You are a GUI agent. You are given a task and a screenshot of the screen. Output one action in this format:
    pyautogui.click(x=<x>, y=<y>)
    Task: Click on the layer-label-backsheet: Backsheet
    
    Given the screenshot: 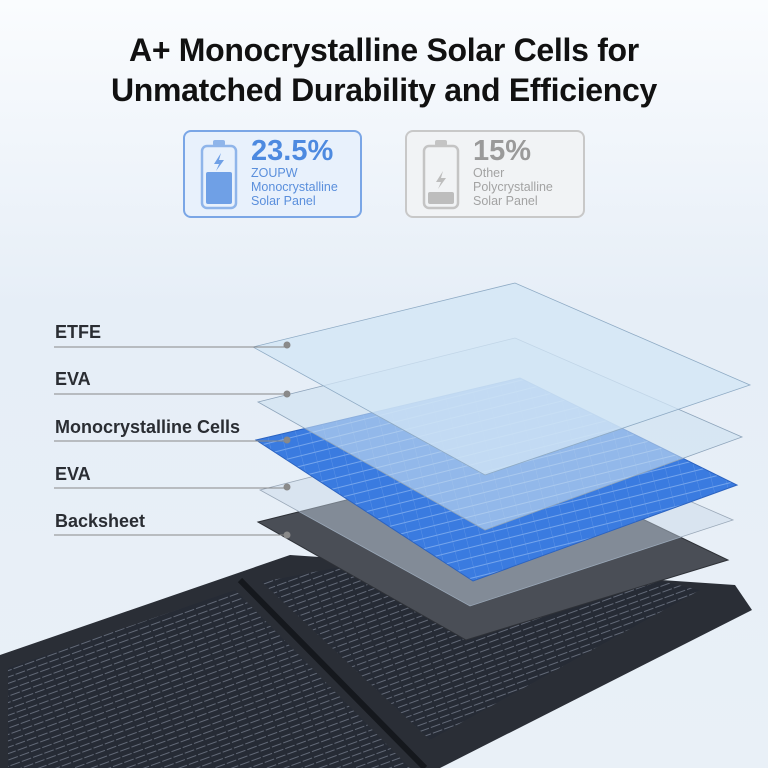 What is the action you would take?
    pyautogui.click(x=100, y=521)
    